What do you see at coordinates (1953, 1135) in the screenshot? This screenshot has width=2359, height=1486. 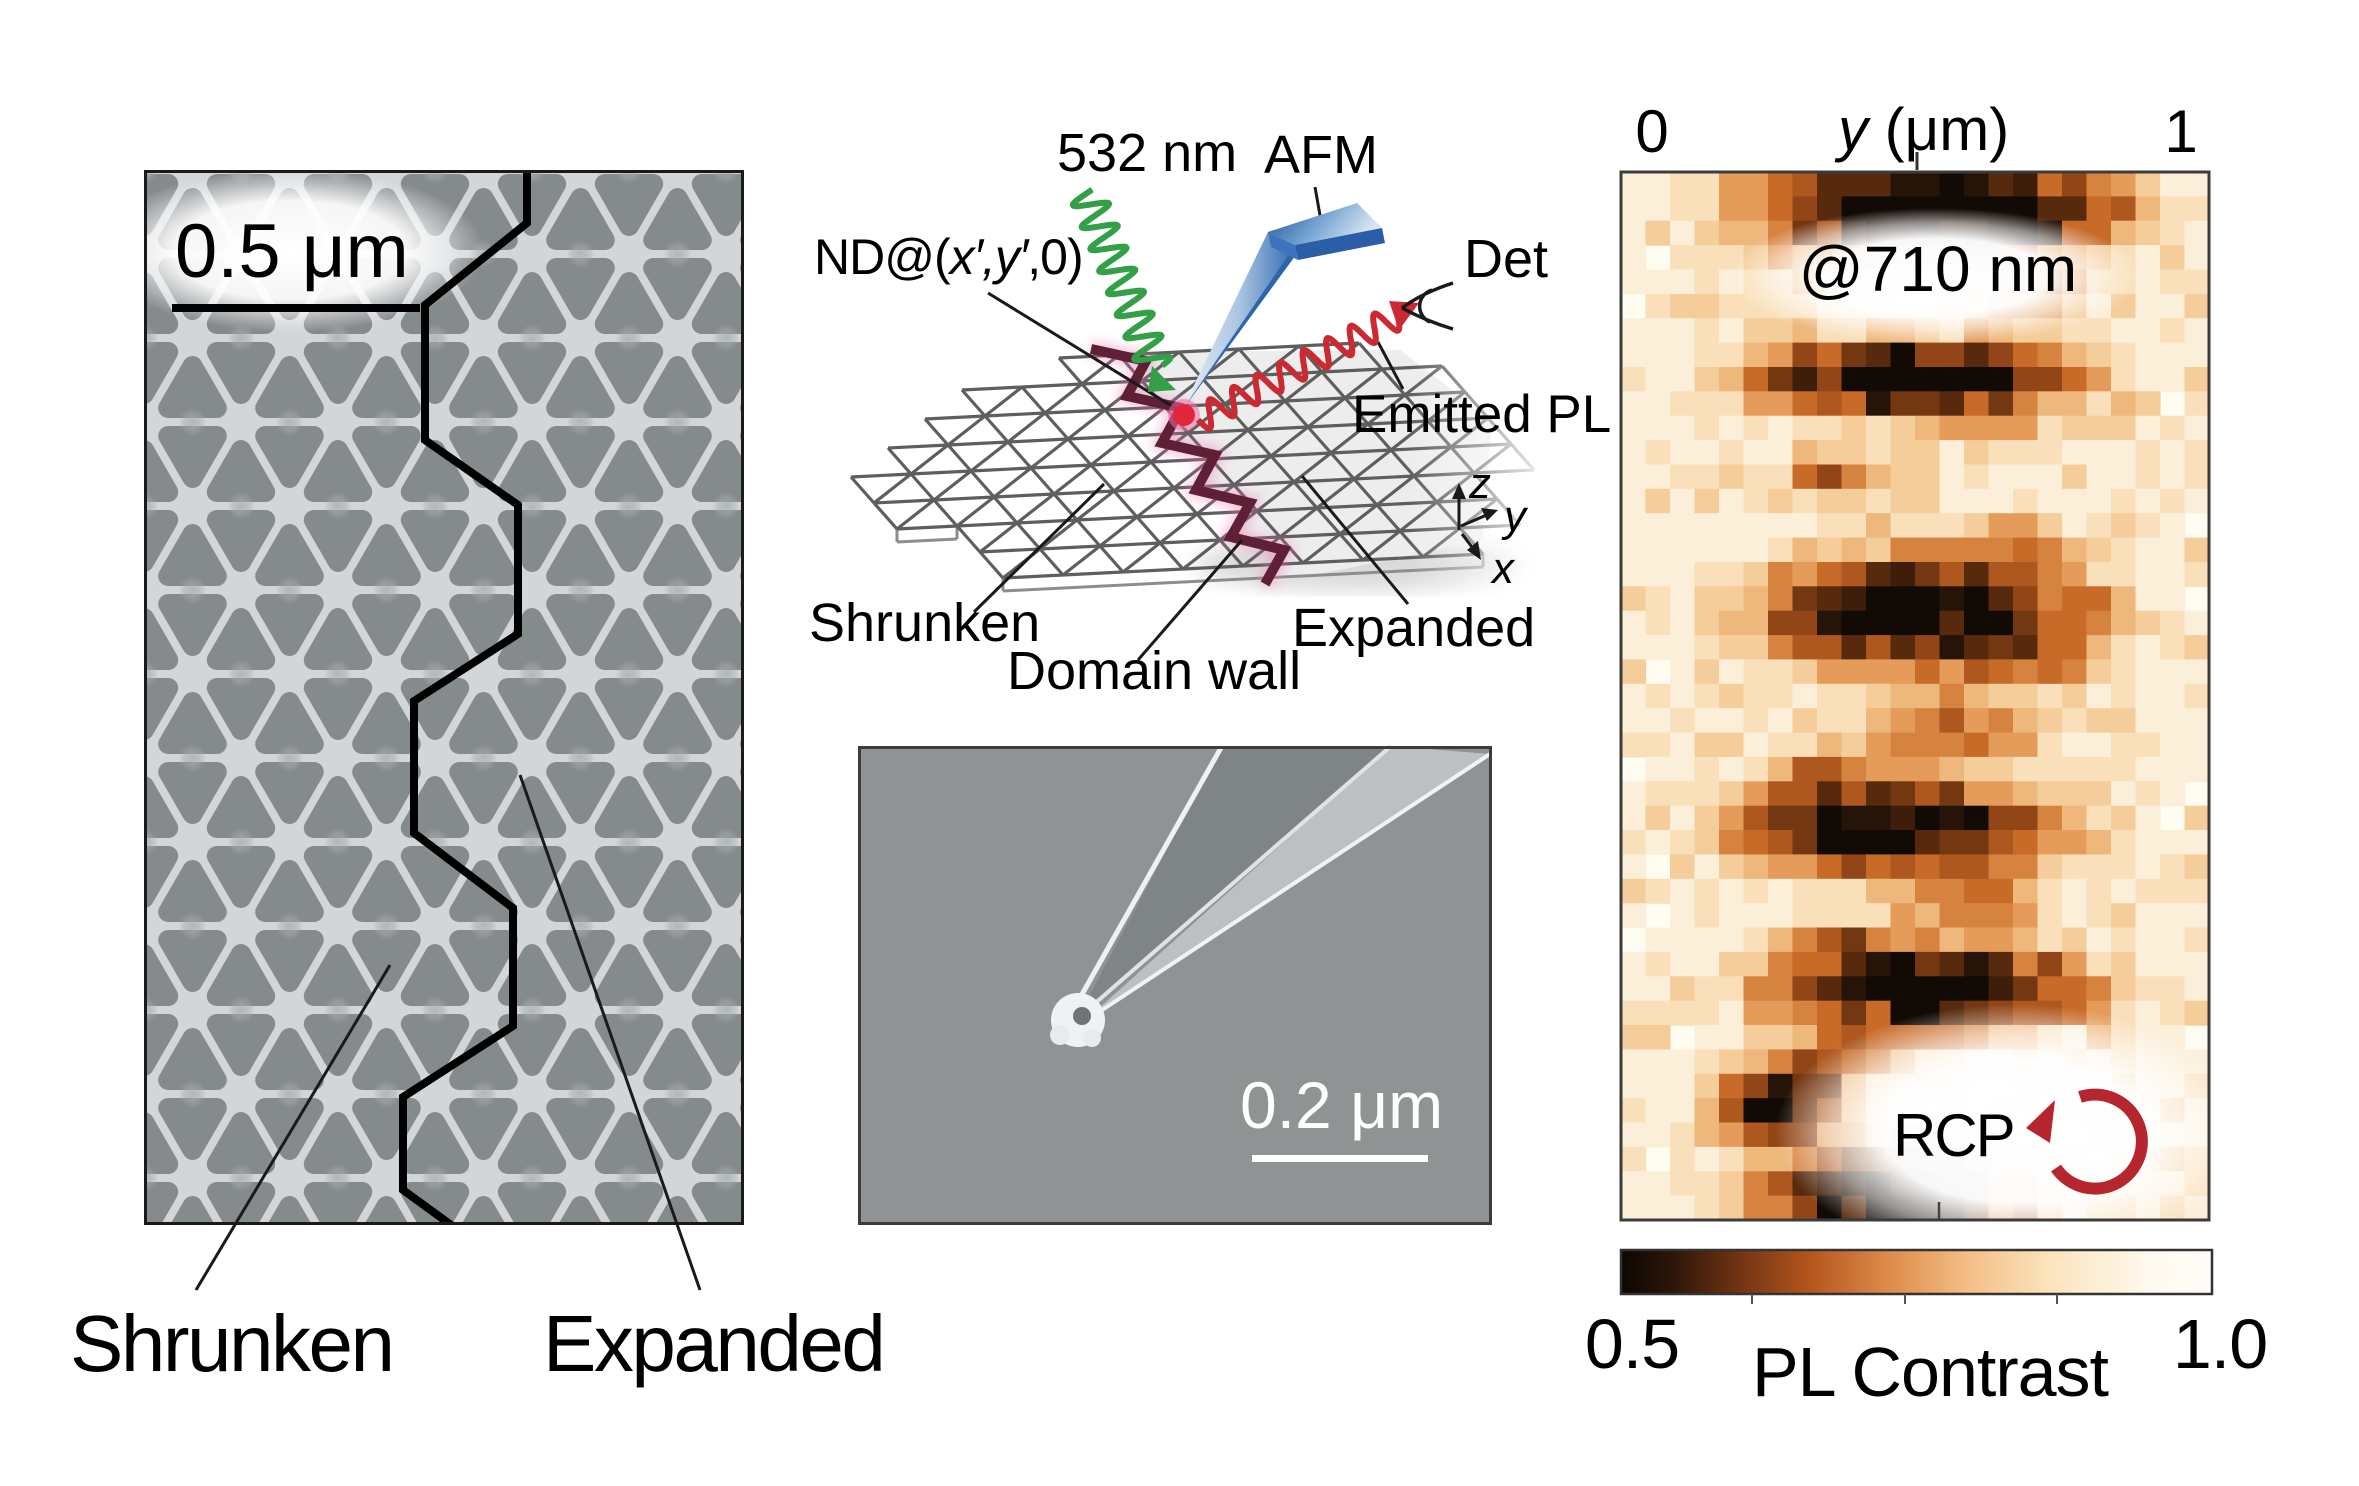 I see `svg-text: RCP` at bounding box center [1953, 1135].